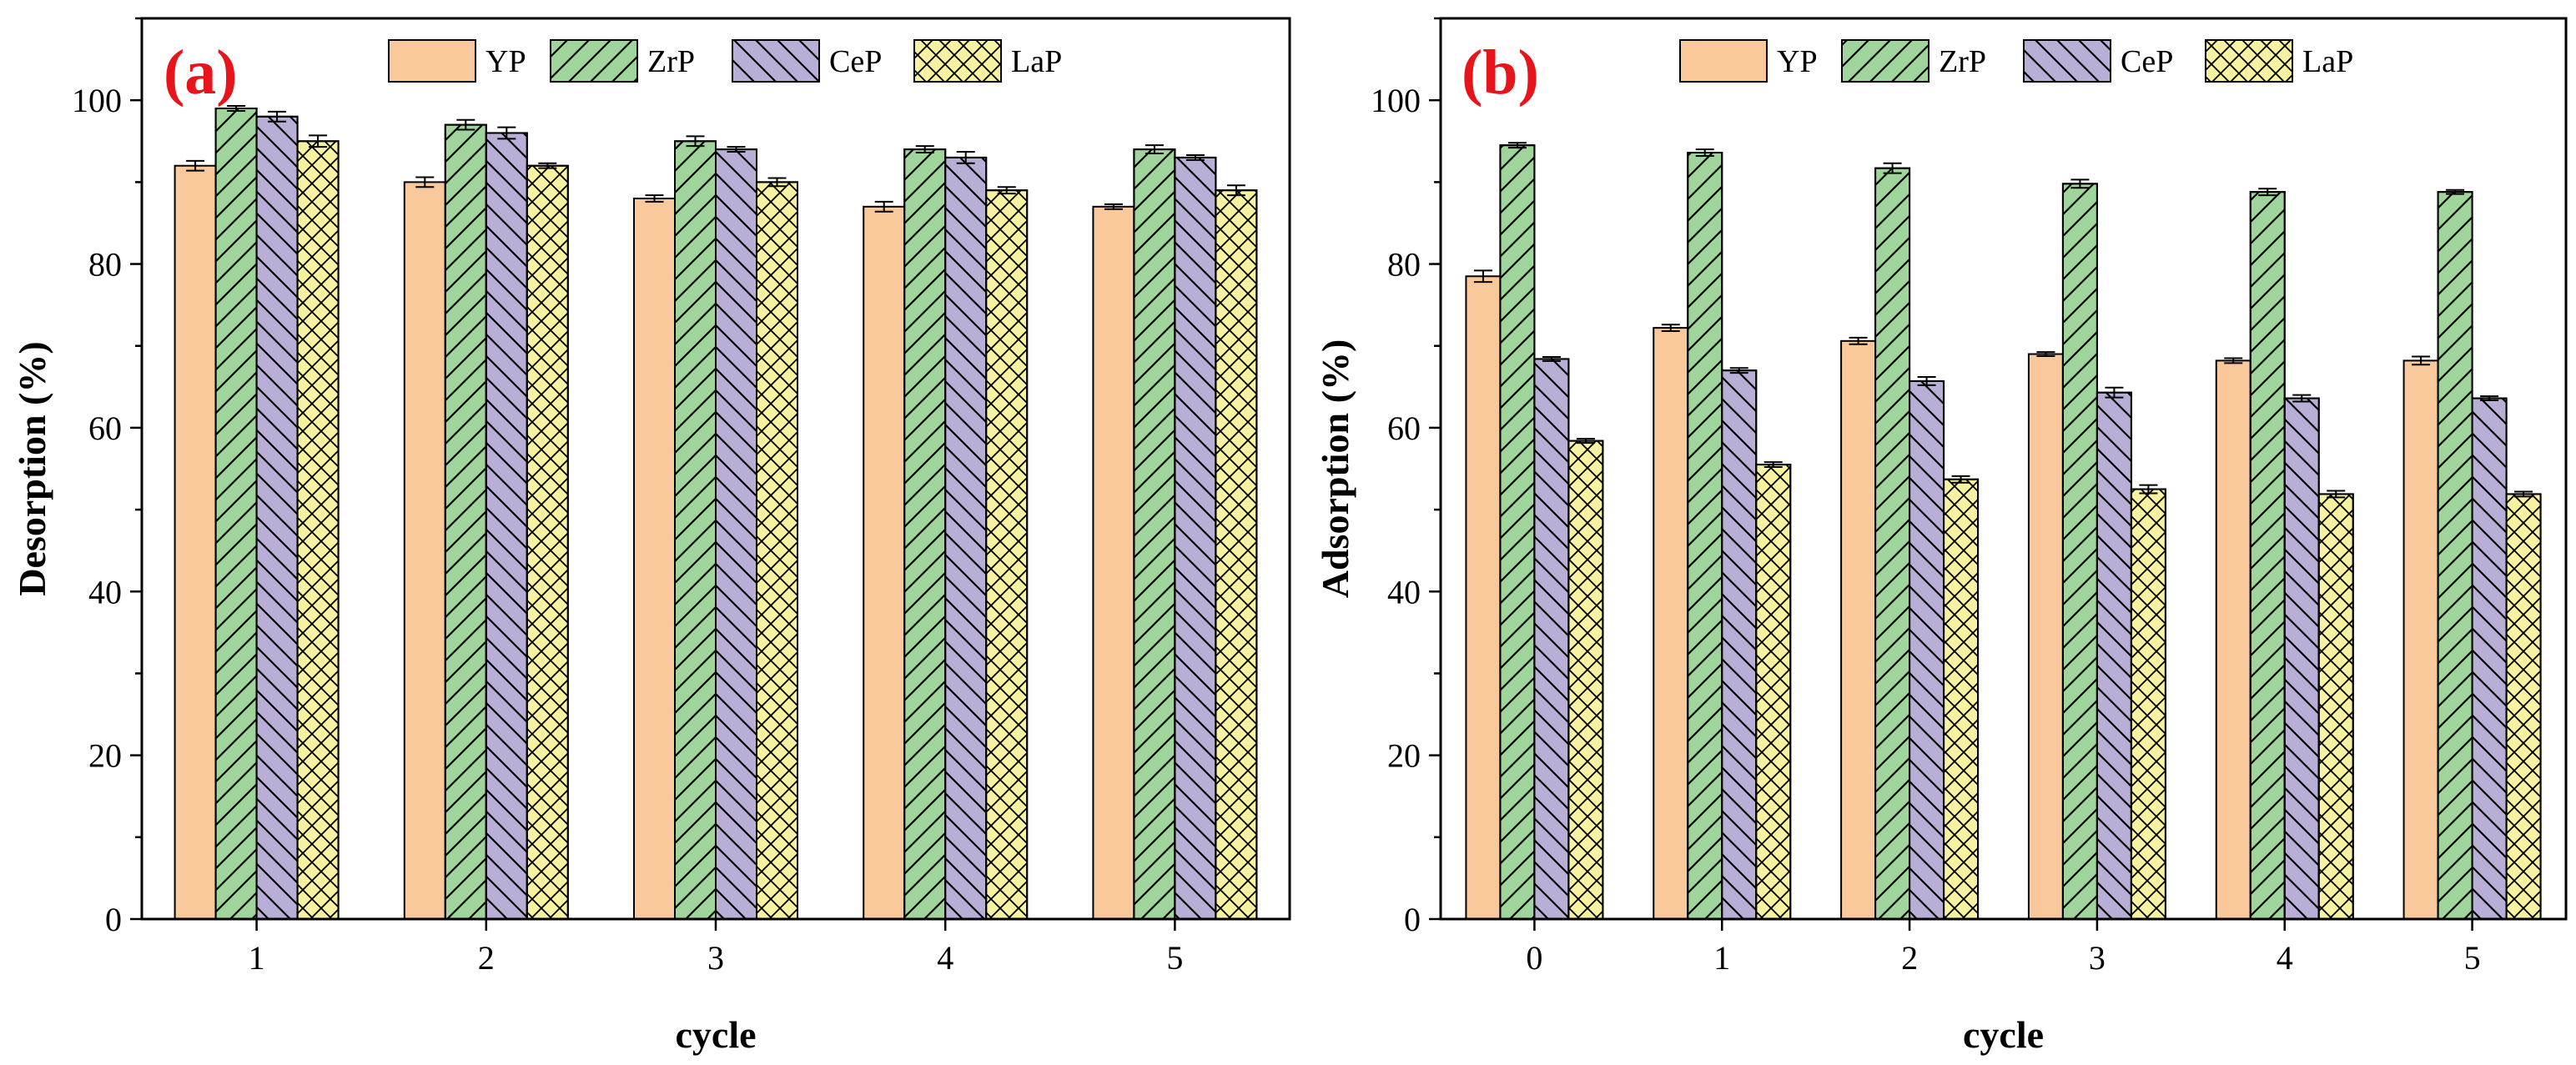 The width and height of the screenshot is (2576, 1065). I want to click on desorption-panel-label: (a), so click(201, 73).